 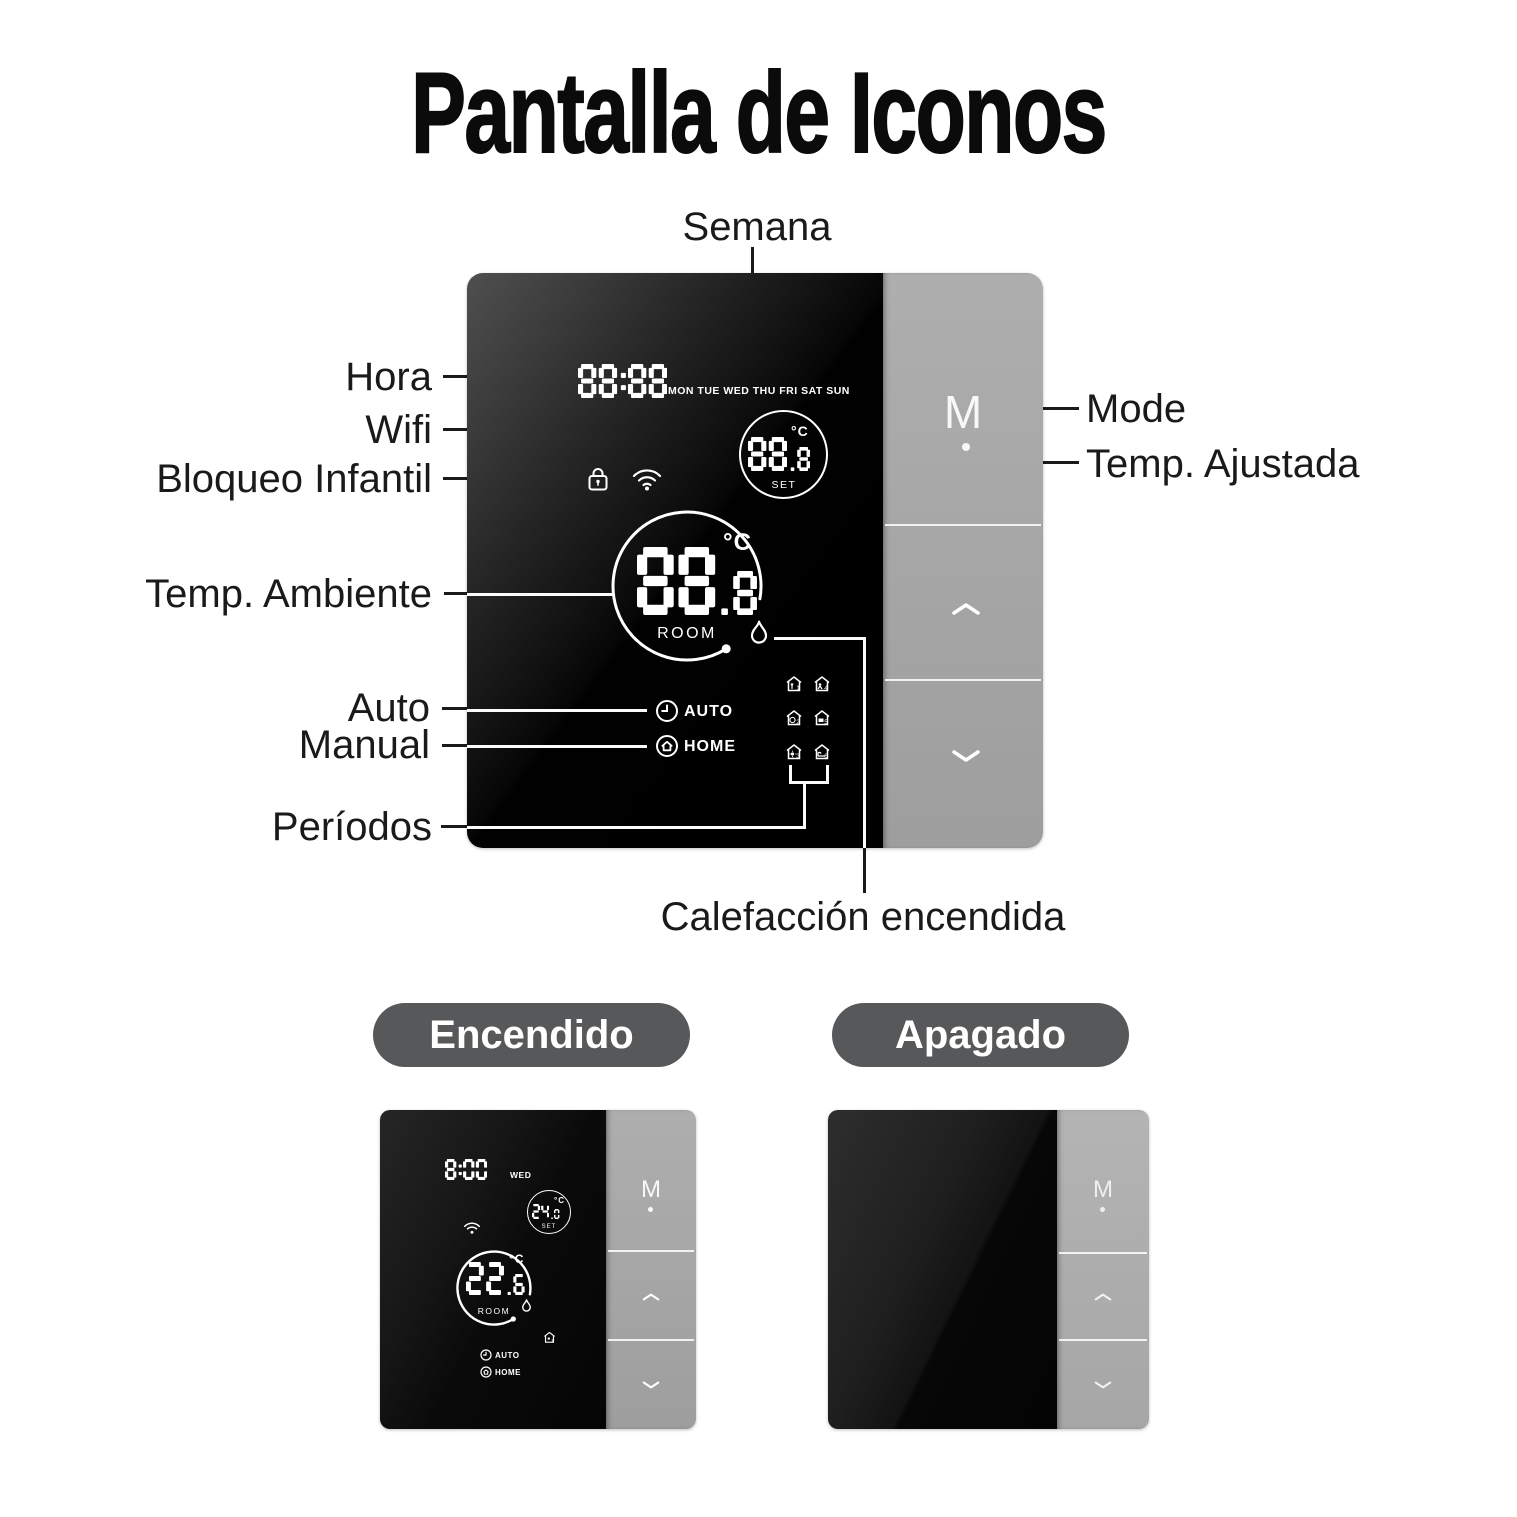 I want to click on off-thermostat: M, so click(x=988, y=1269).